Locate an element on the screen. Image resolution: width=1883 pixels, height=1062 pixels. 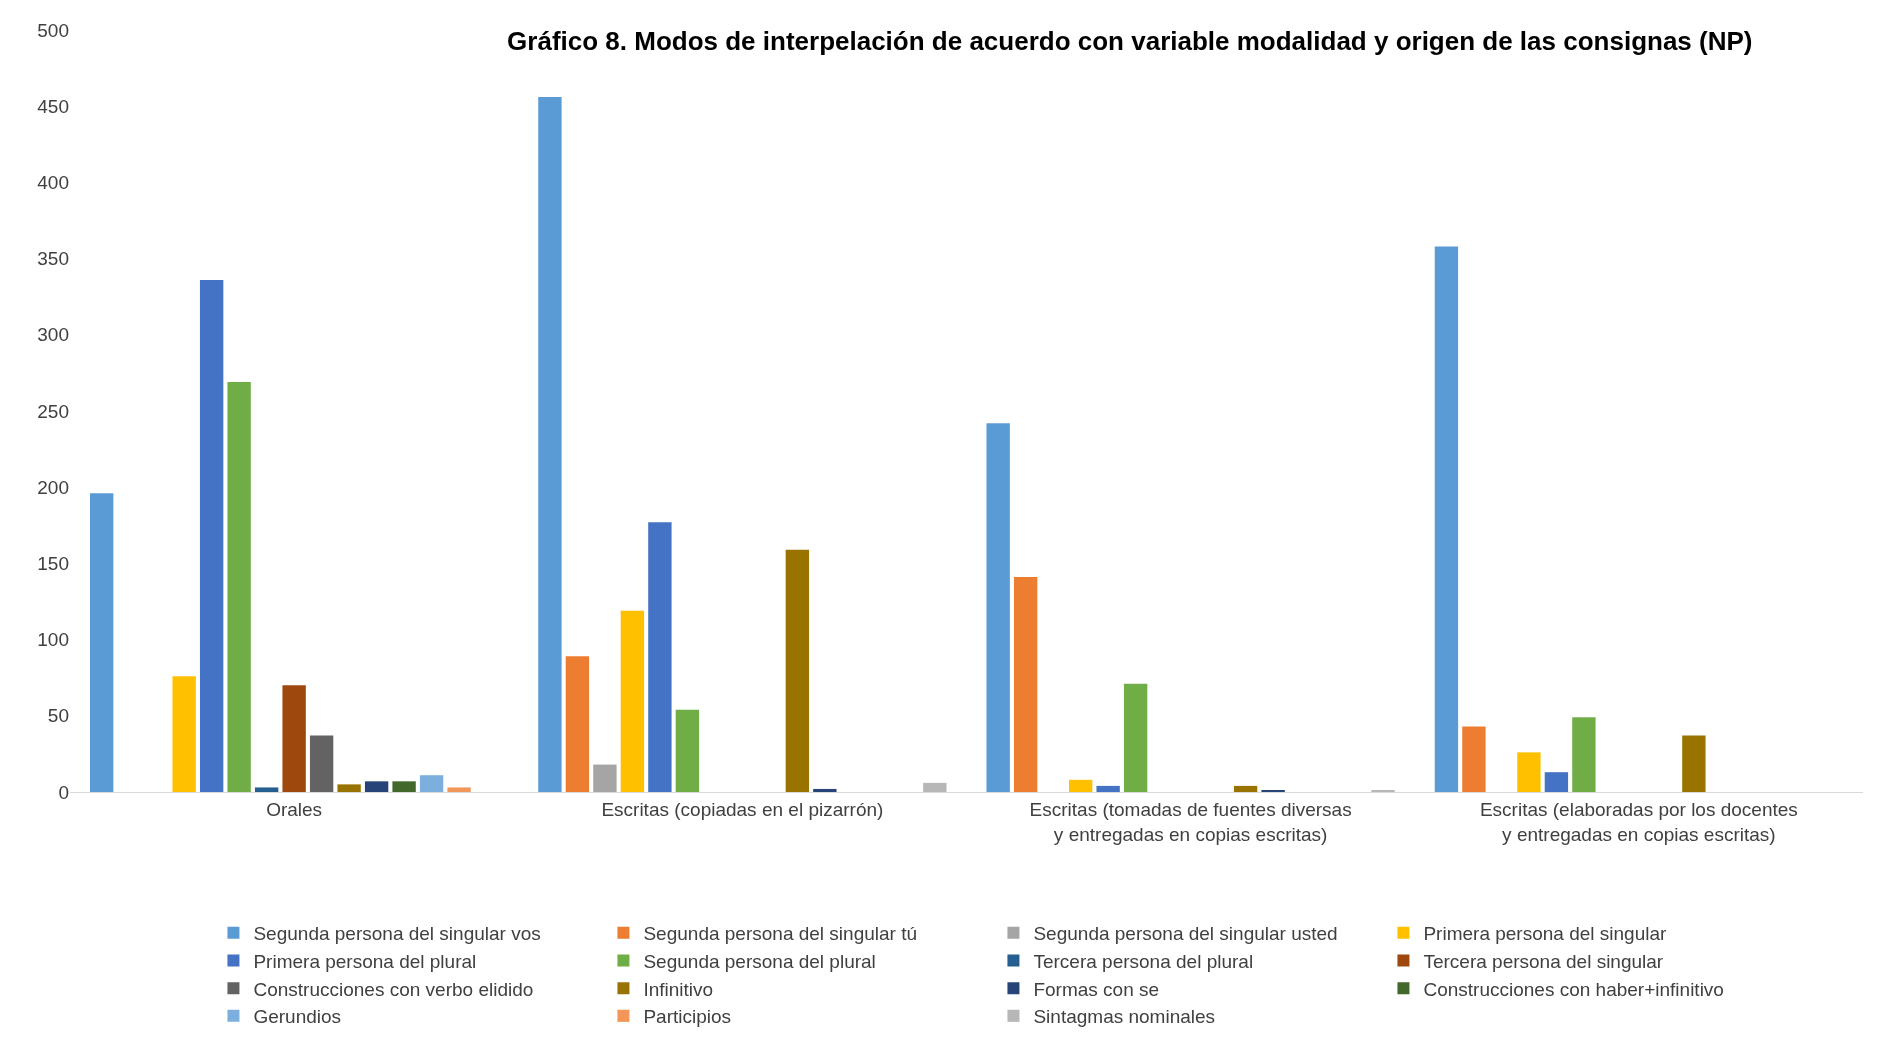
legend-label: Segunda persona del singular usted is located at coordinates (1185, 934).